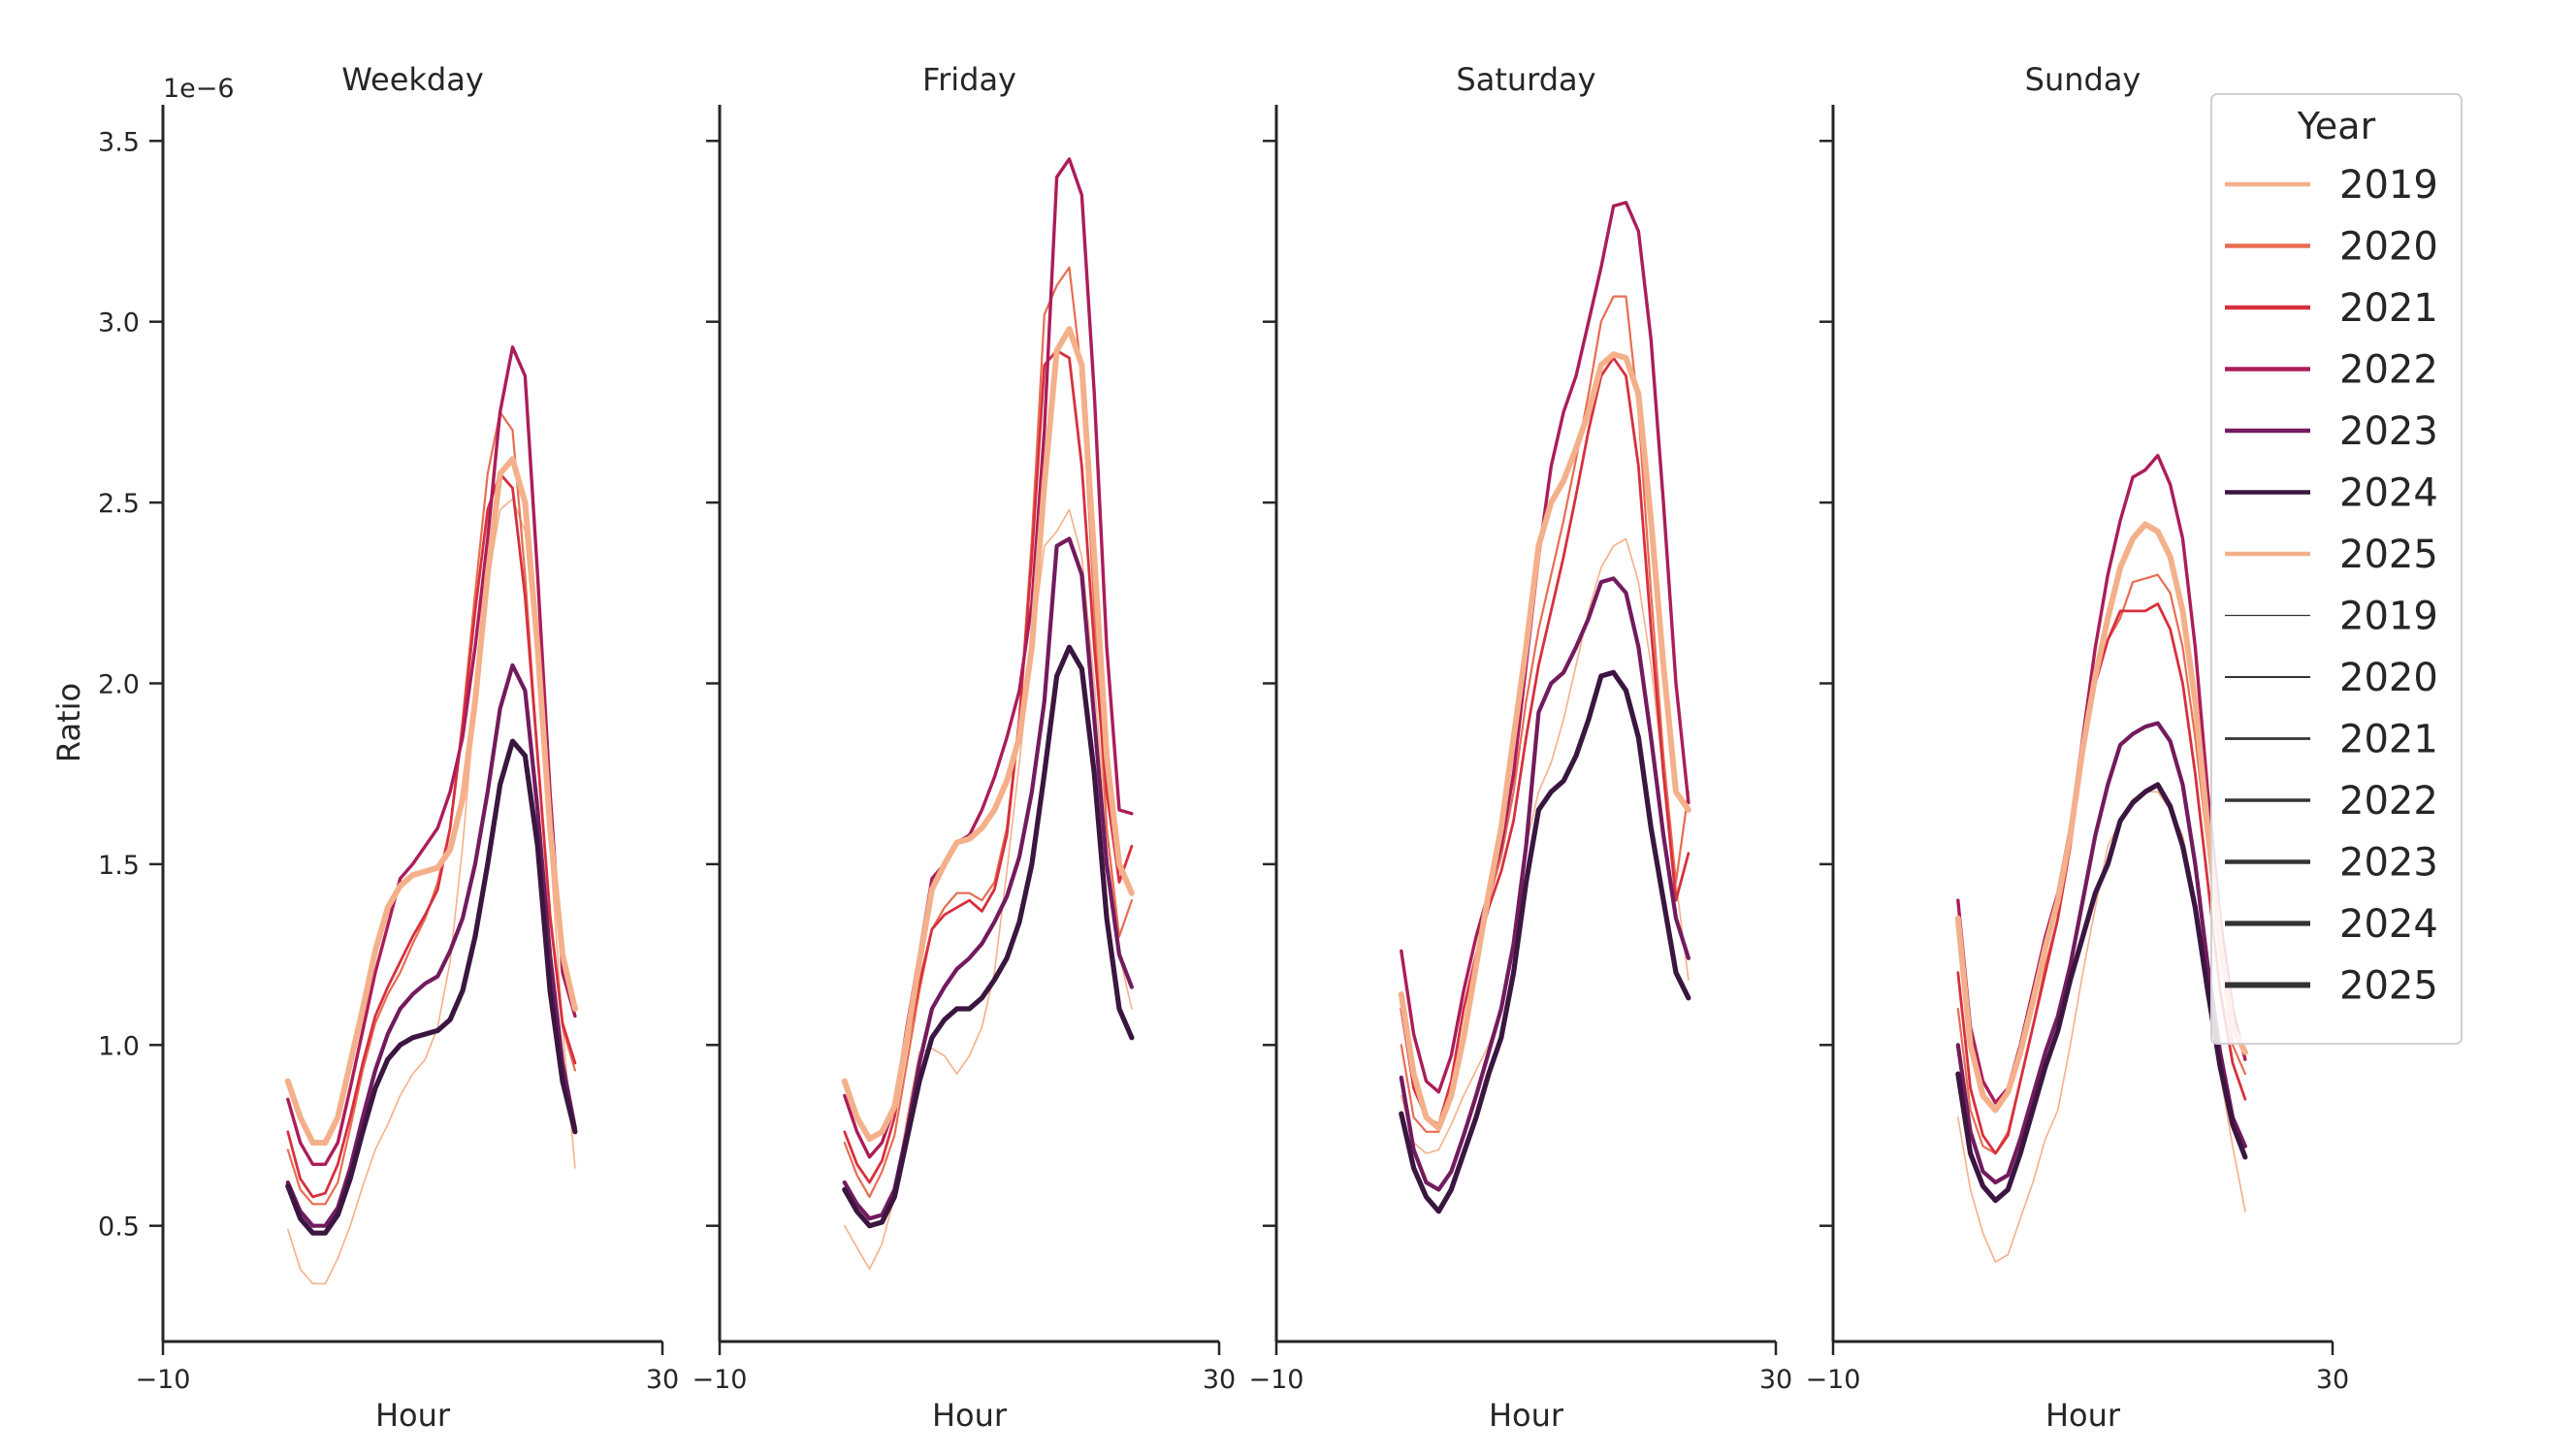 The width and height of the screenshot is (2576, 1455). Describe the element at coordinates (119, 142) in the screenshot. I see `y-tick-label: 3.5` at that location.